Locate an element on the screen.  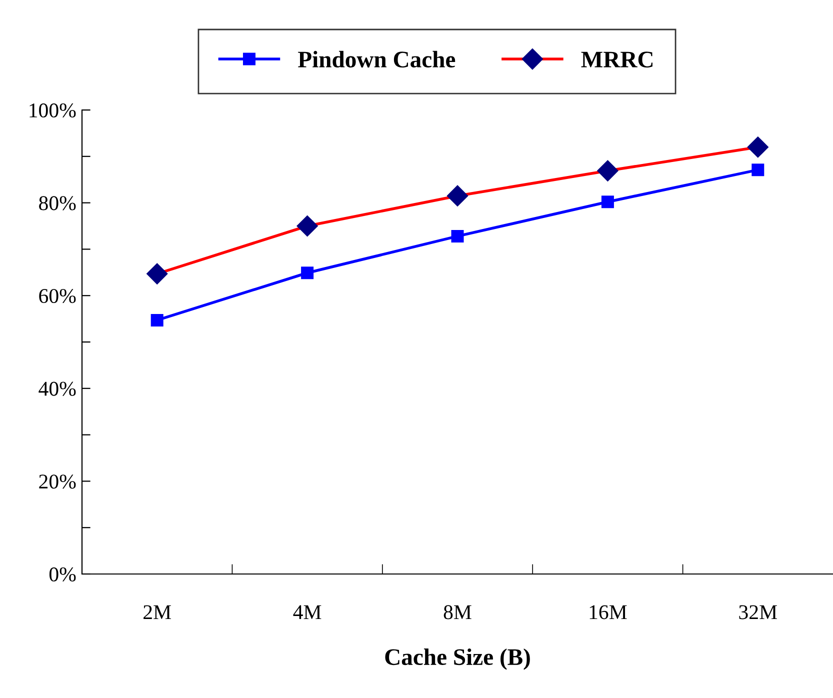
x-tick-label: 8M is located at coordinates (458, 612).